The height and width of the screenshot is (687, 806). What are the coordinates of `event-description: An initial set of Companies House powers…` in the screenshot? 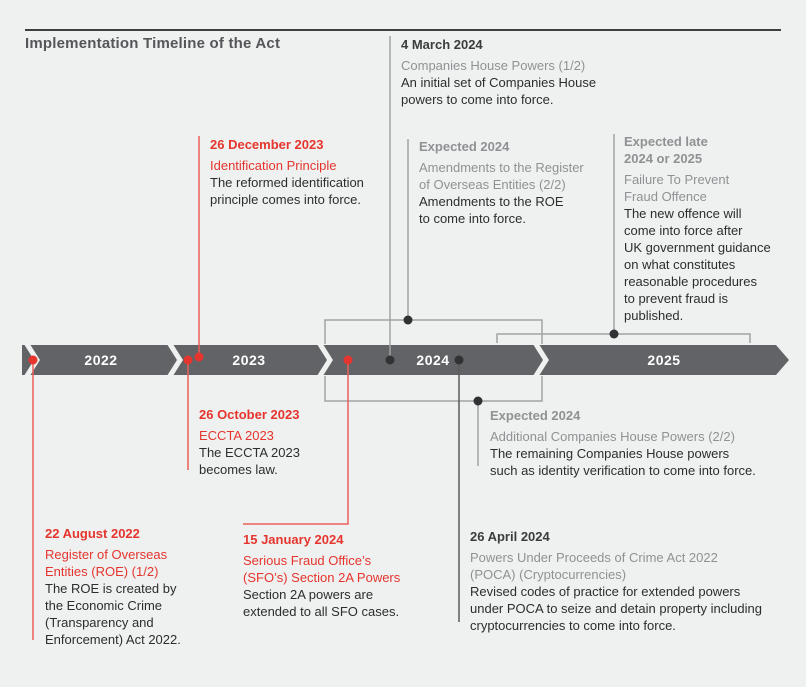 It's located at (499, 91).